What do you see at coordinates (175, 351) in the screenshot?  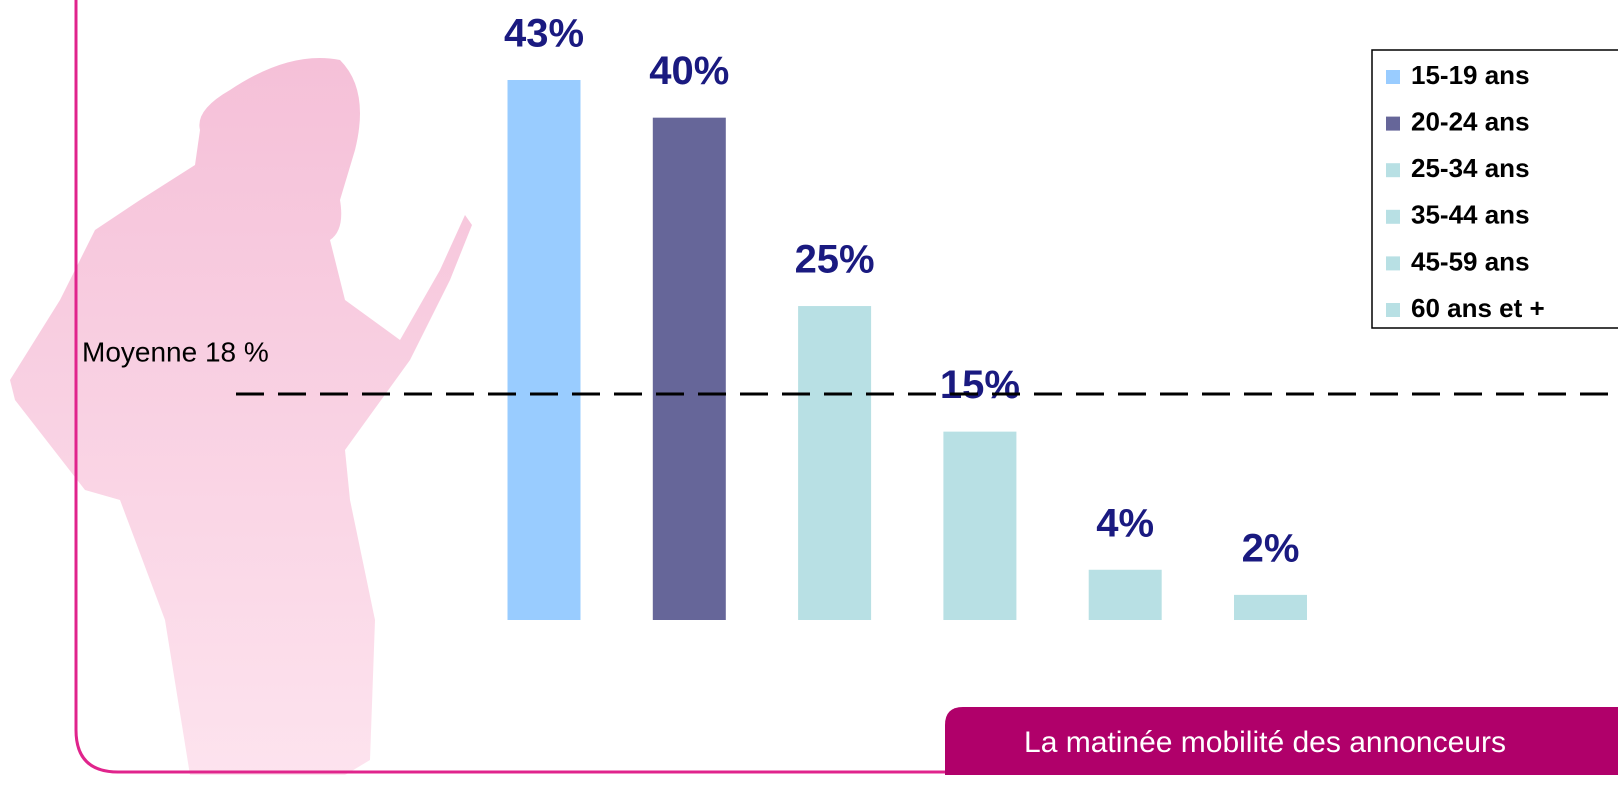 I see `average-label: Moyenne 18 %` at bounding box center [175, 351].